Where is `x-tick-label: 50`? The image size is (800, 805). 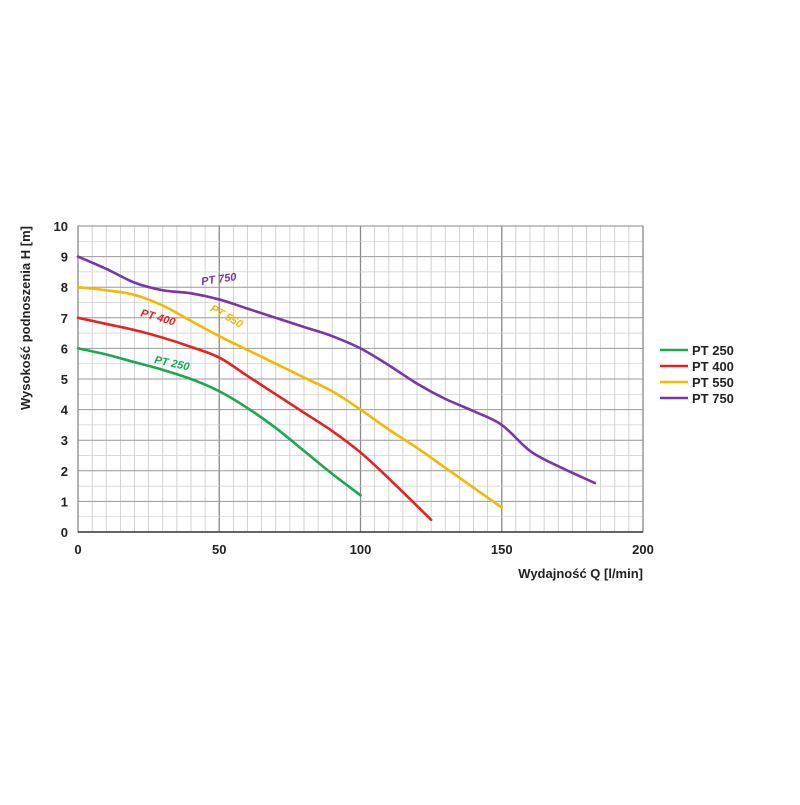
x-tick-label: 50 is located at coordinates (219, 549).